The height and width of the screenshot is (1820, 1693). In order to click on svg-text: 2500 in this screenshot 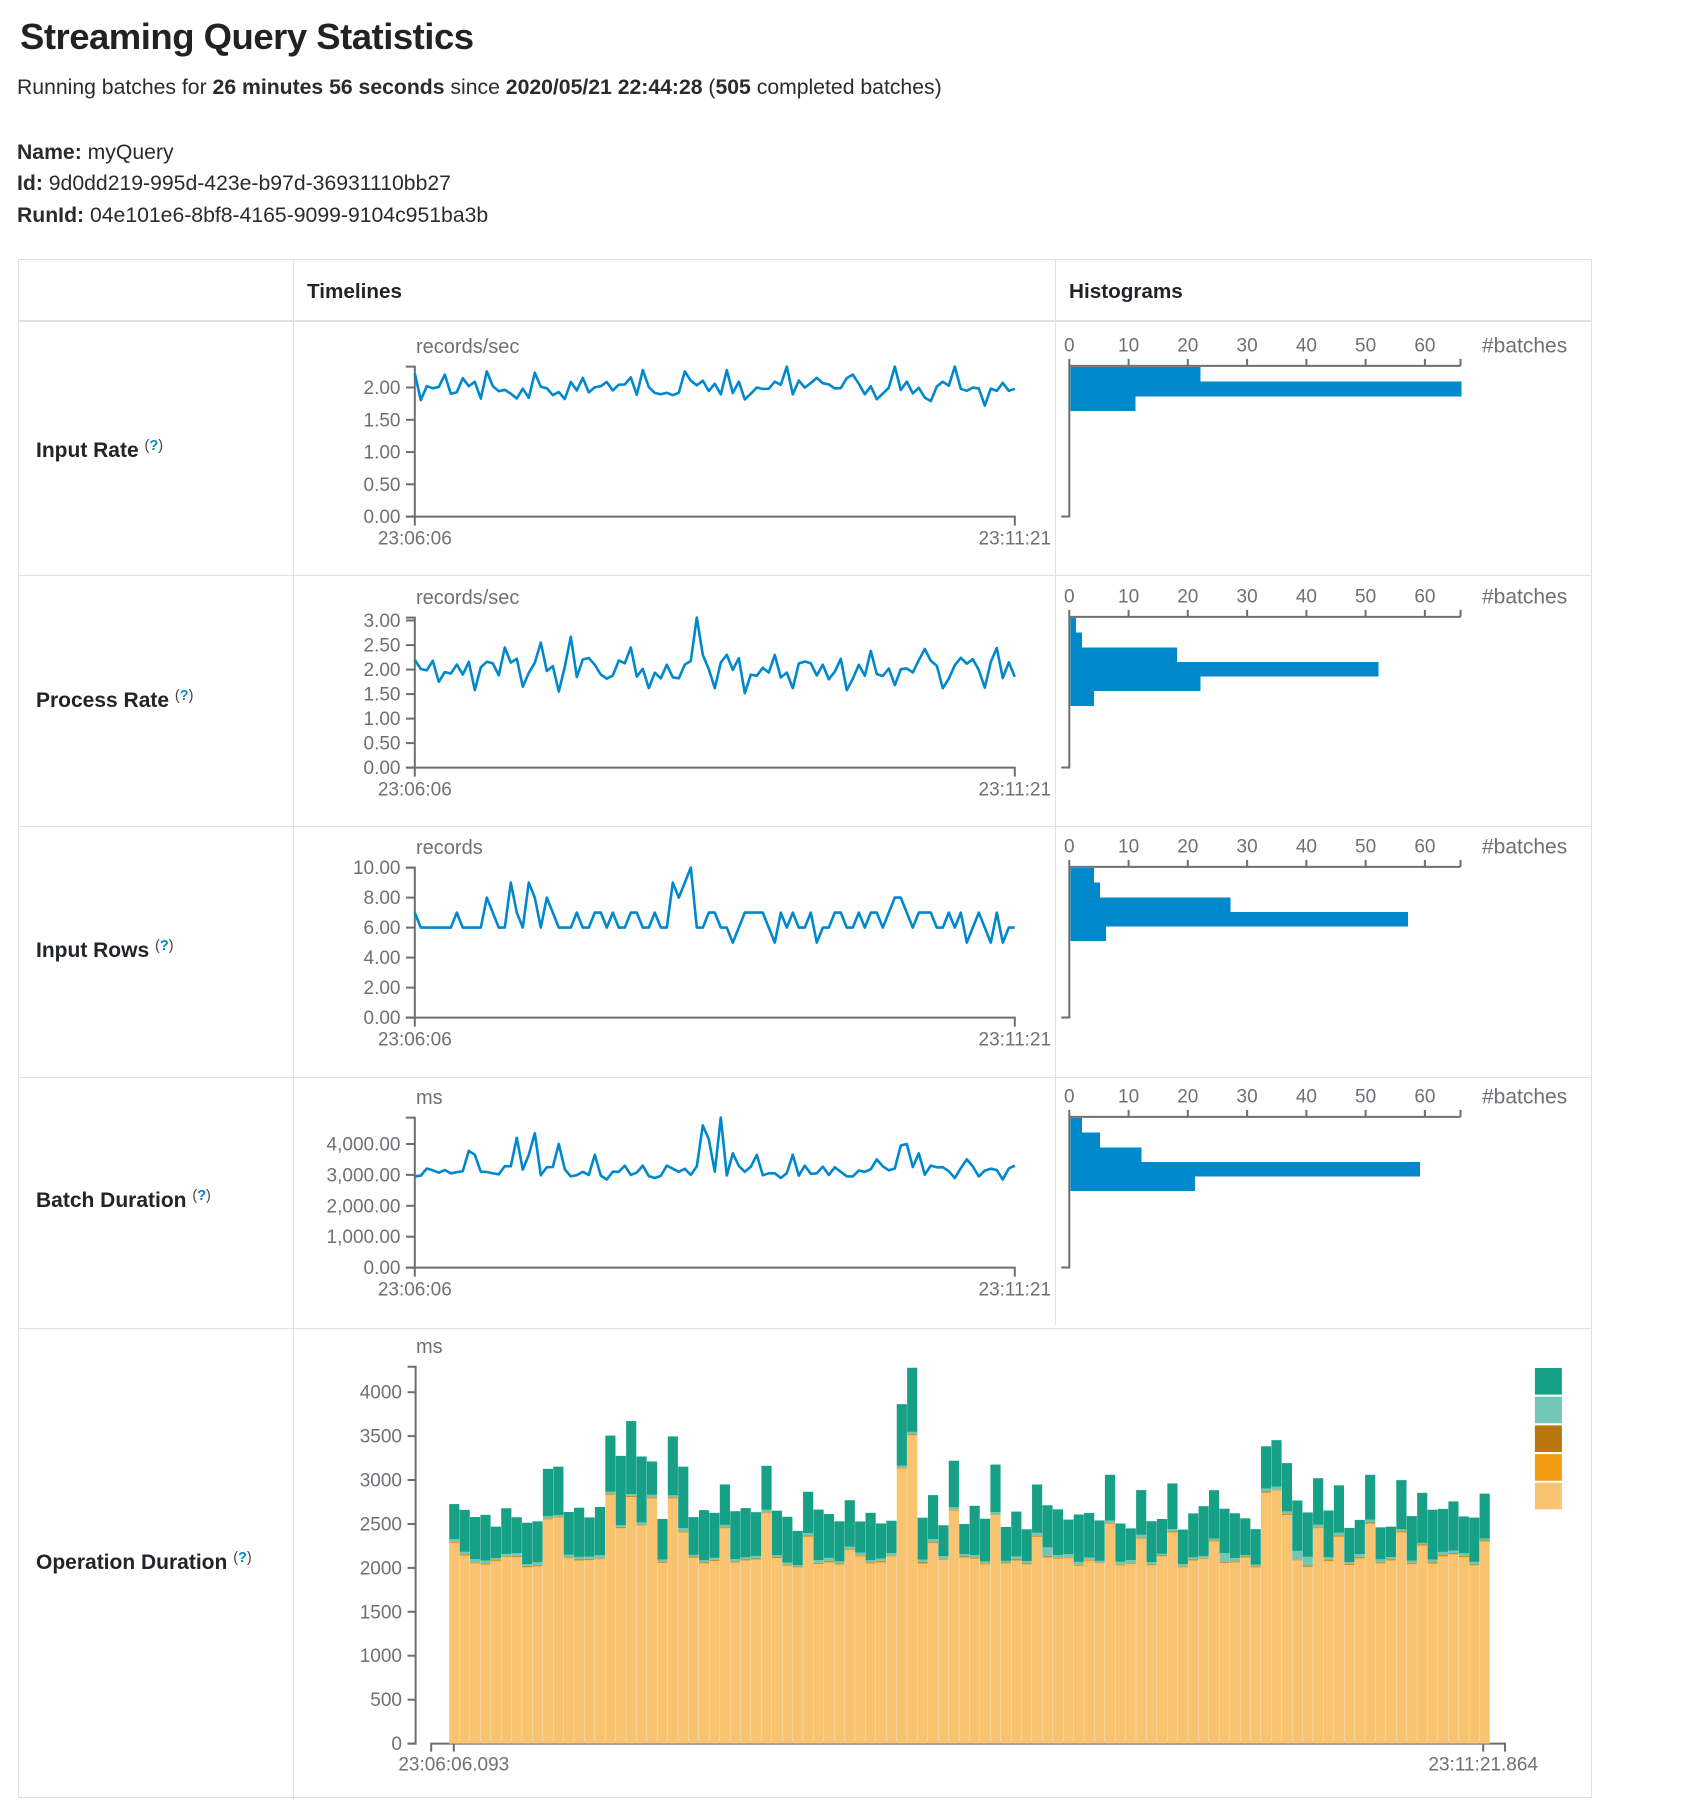, I will do `click(381, 1524)`.